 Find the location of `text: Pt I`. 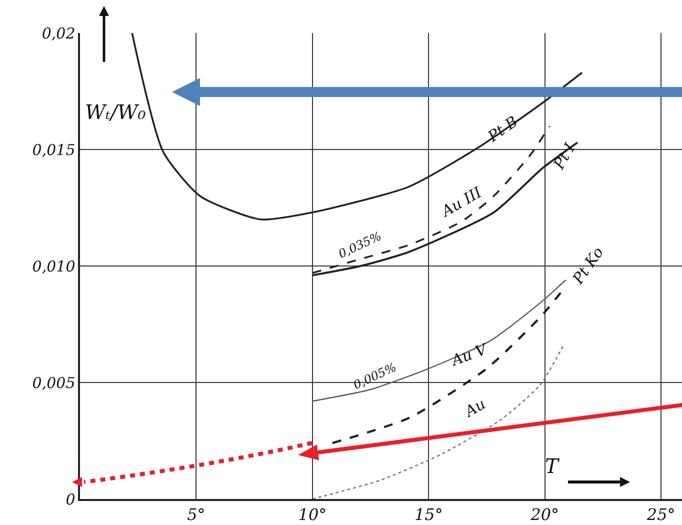

text: Pt I is located at coordinates (564, 156).